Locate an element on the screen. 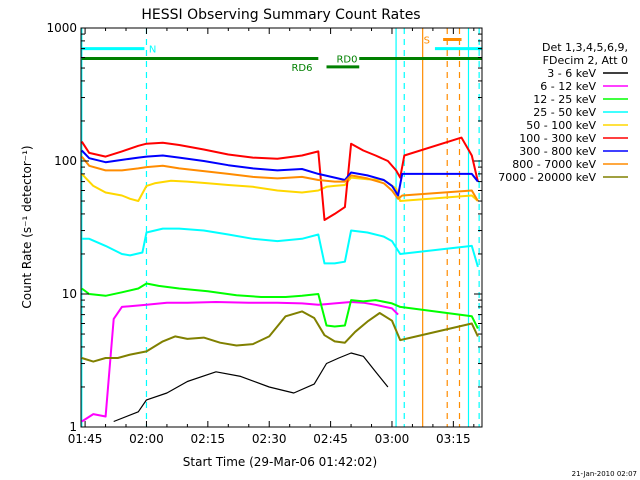  y-tick-label: 1000 is located at coordinates (61, 28).